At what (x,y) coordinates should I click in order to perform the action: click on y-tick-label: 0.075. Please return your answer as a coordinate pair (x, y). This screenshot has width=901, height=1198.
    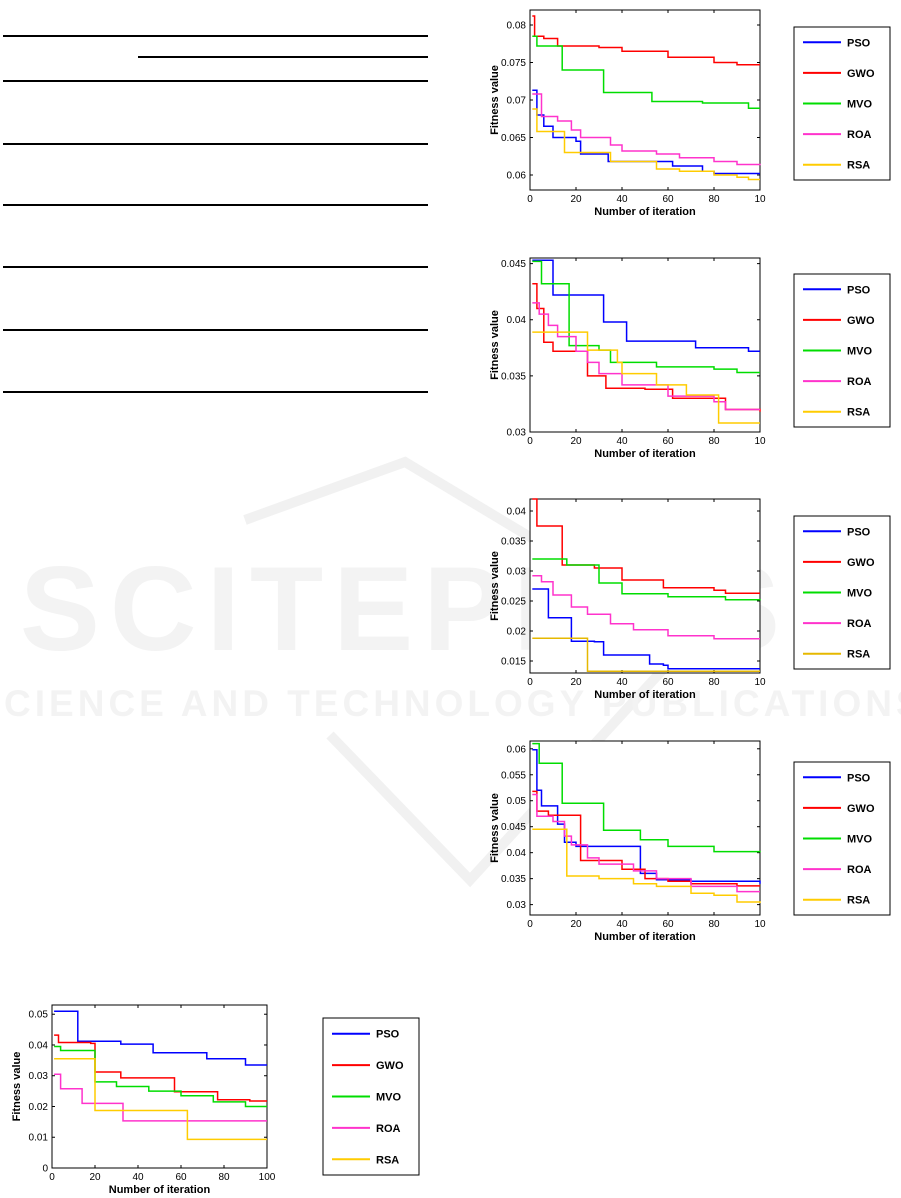
    Looking at the image, I should click on (513, 63).